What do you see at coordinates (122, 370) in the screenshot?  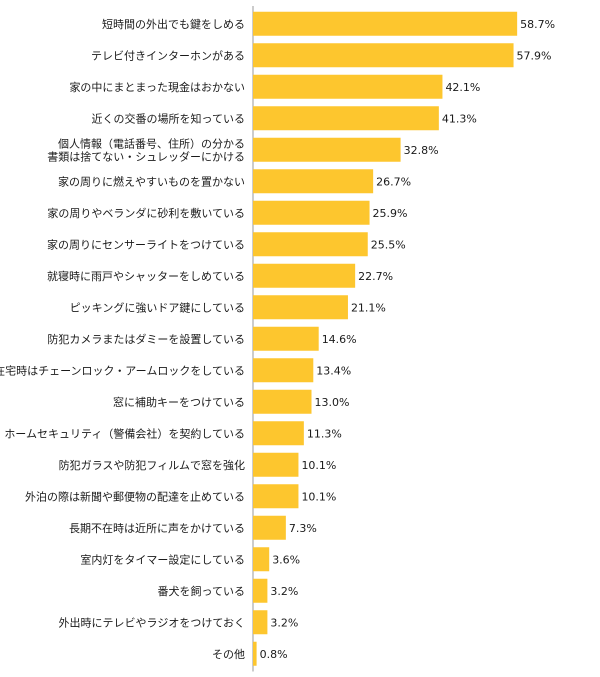 I see `category-label: 在宅時はチェーンロック・アームロックをしている` at bounding box center [122, 370].